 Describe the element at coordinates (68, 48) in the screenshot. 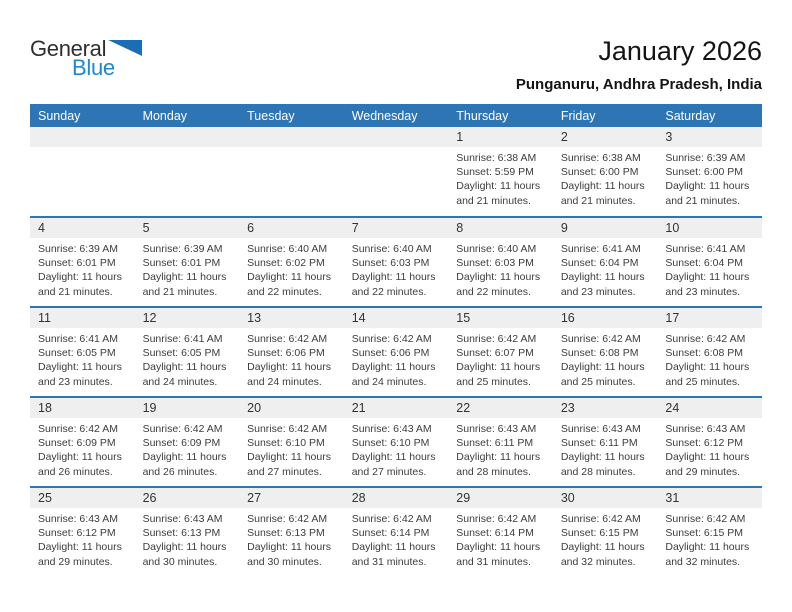

I see `brand-general-text: General` at that location.